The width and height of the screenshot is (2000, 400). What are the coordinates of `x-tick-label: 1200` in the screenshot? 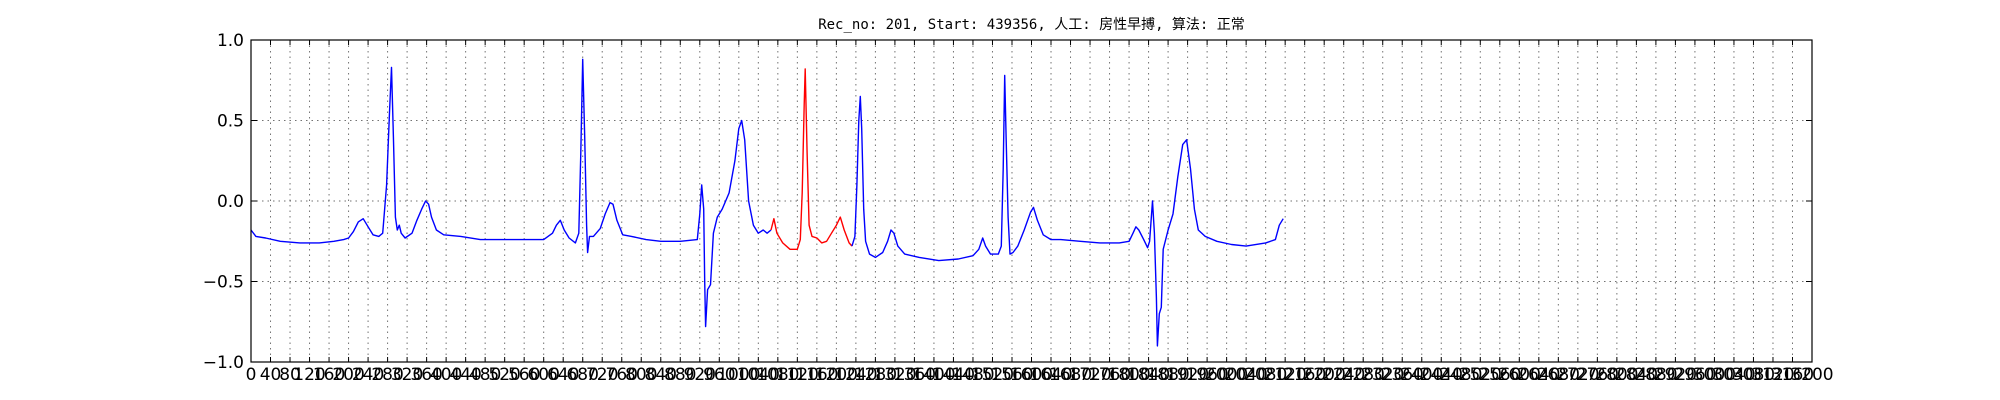 It's located at (836, 375).